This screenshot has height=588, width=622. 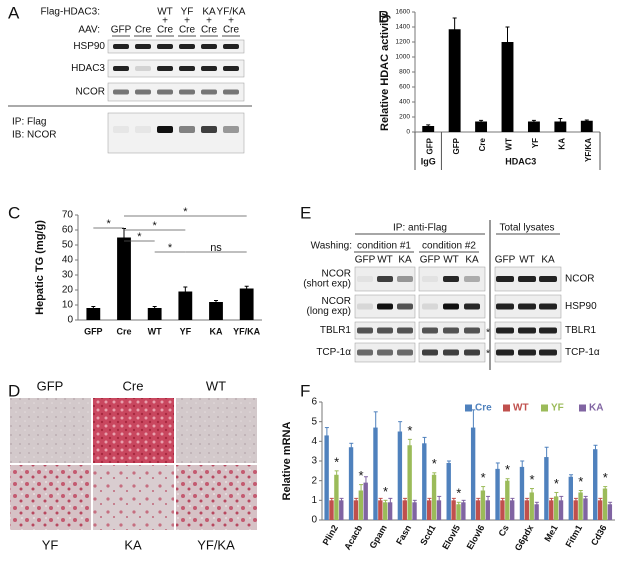 What do you see at coordinates (403, 42) in the screenshot?
I see `y-tick-label: 1200` at bounding box center [403, 42].